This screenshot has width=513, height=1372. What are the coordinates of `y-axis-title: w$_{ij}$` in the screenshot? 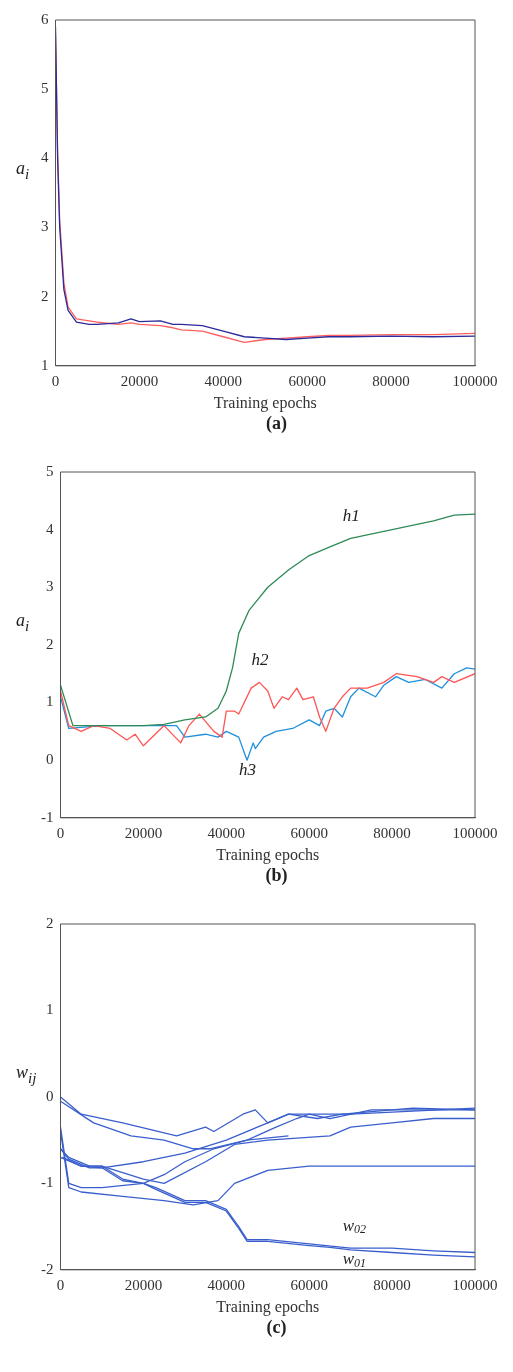 It's located at (26, 1074).